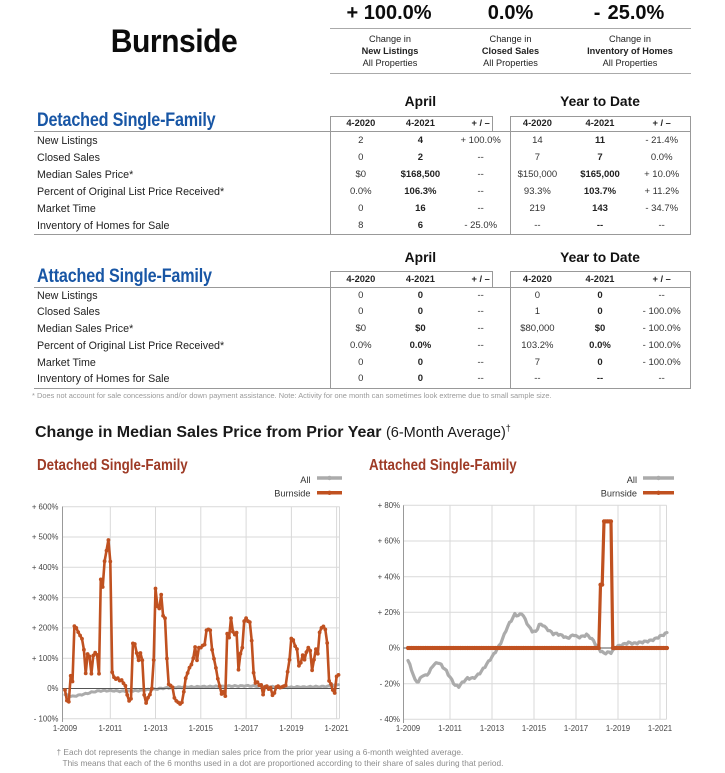 Image resolution: width=725 pixels, height=773 pixels. I want to click on svg-text: - 100%, so click(46, 719).